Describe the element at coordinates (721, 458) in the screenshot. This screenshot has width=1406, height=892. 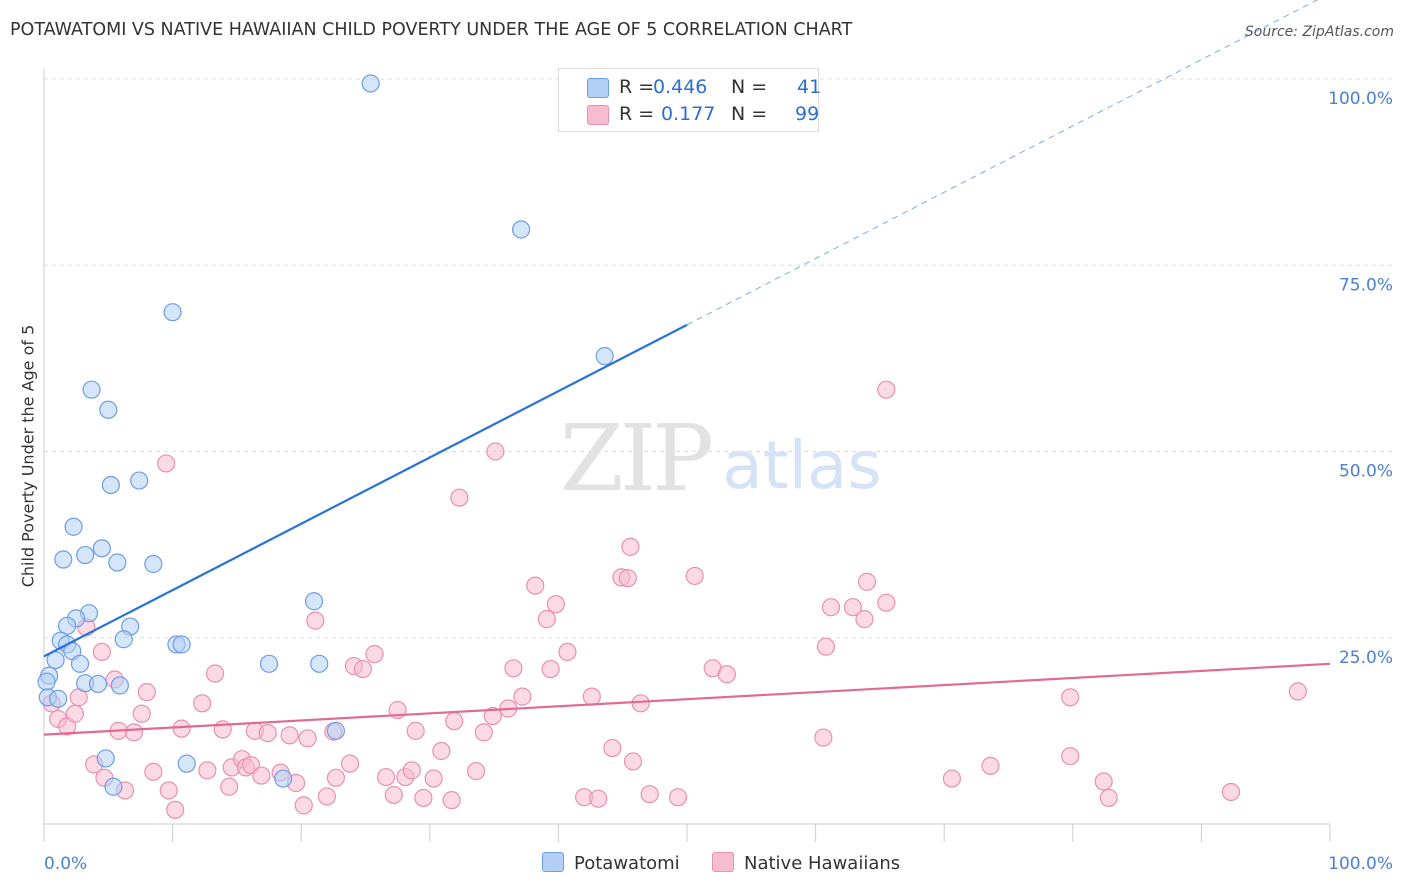
I see `watermark: ZIP atlas` at that location.